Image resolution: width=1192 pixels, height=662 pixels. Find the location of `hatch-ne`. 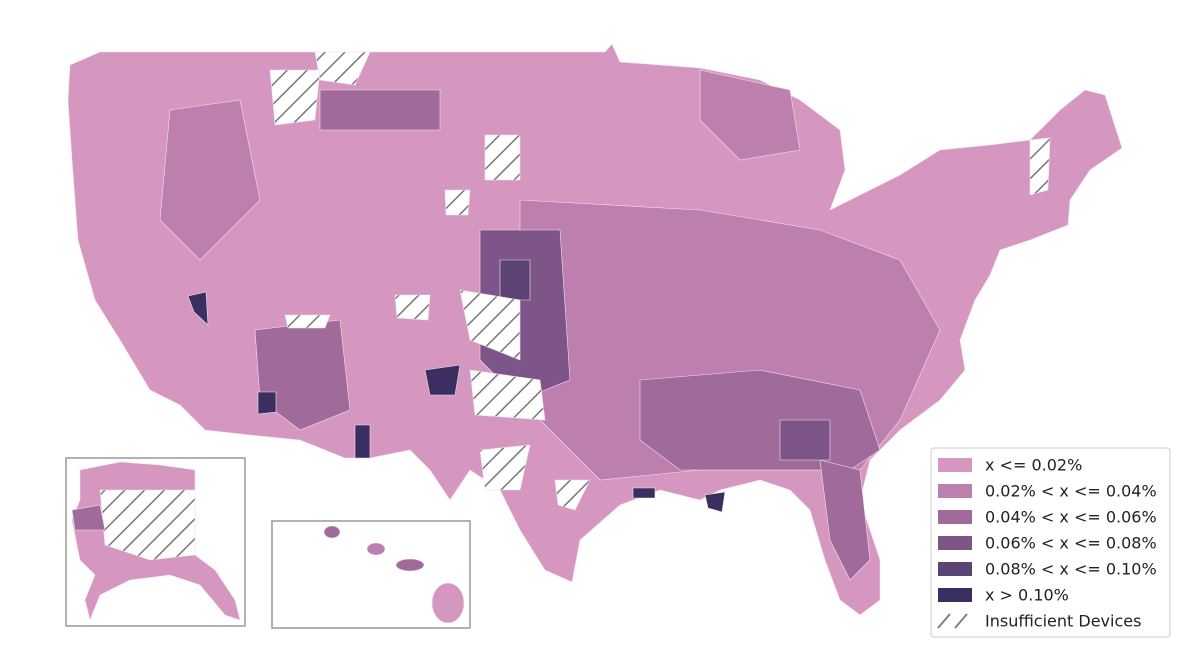

hatch-ne is located at coordinates (490, 325).